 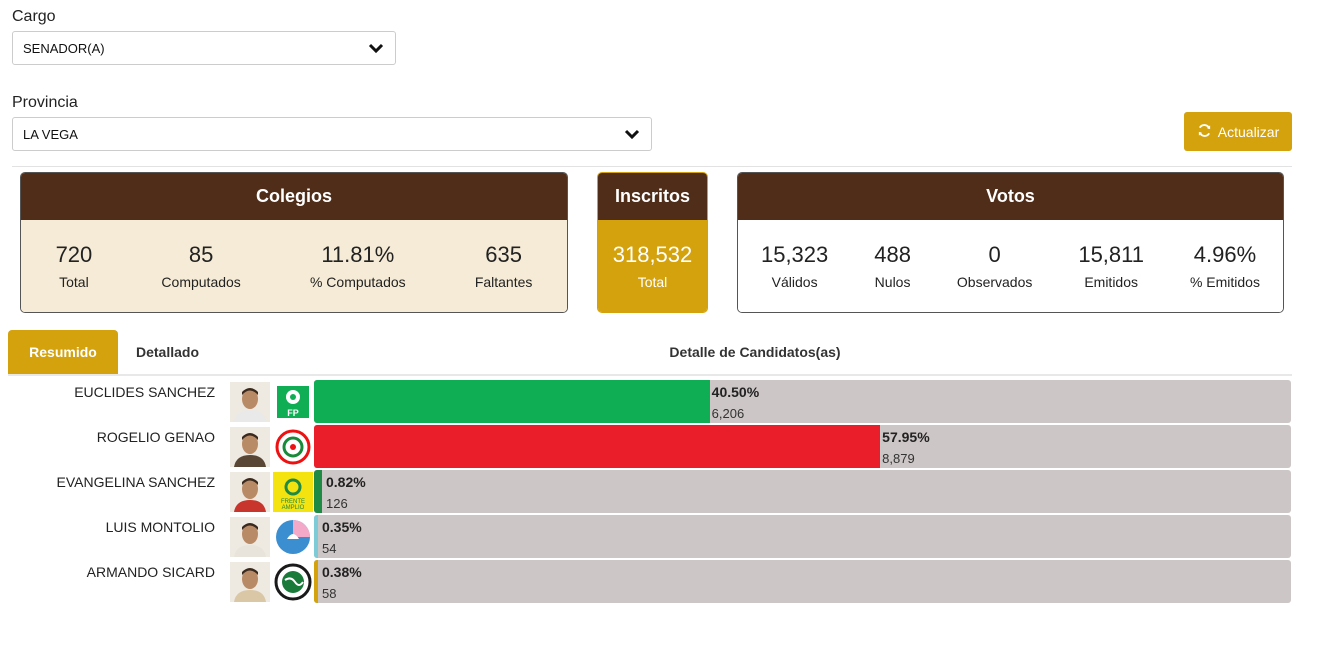 I want to click on provincia-label: Provincia, so click(x=45, y=102).